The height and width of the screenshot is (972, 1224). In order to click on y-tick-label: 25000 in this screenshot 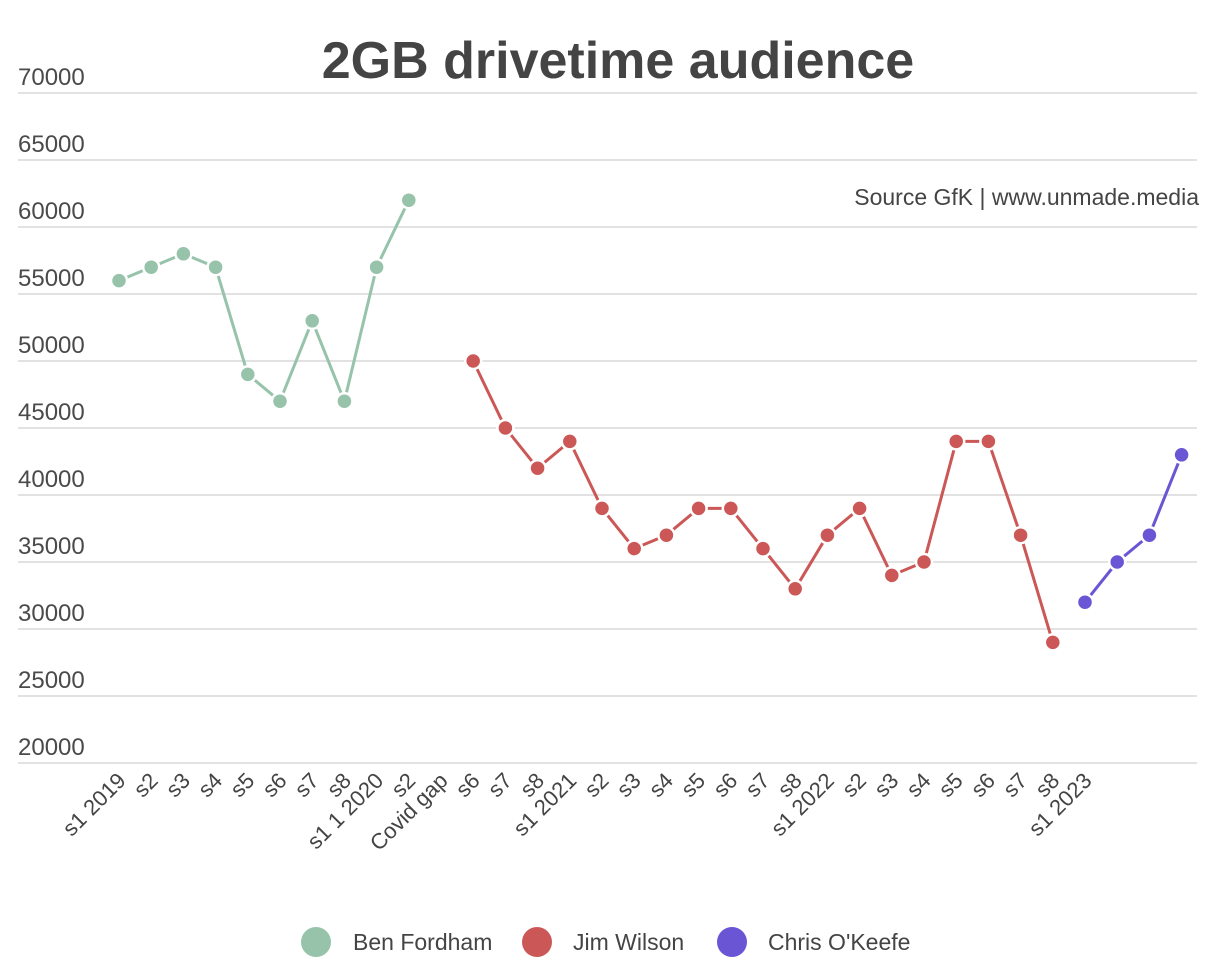, I will do `click(51, 680)`.